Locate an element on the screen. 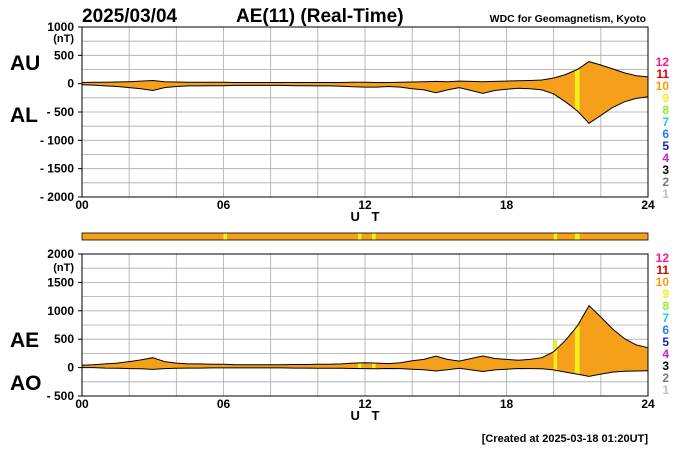  ae-label: AE is located at coordinates (24, 340).